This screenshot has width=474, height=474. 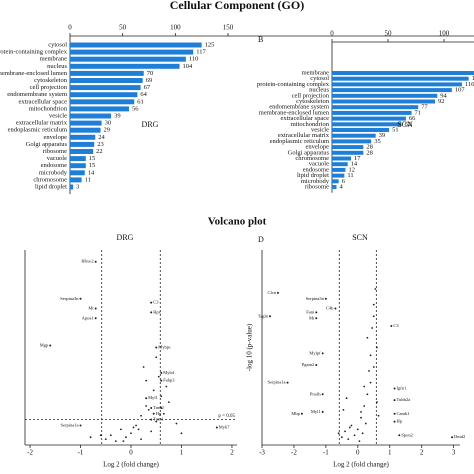 What do you see at coordinates (92, 165) in the screenshot?
I see `value-label: 15` at bounding box center [92, 165].